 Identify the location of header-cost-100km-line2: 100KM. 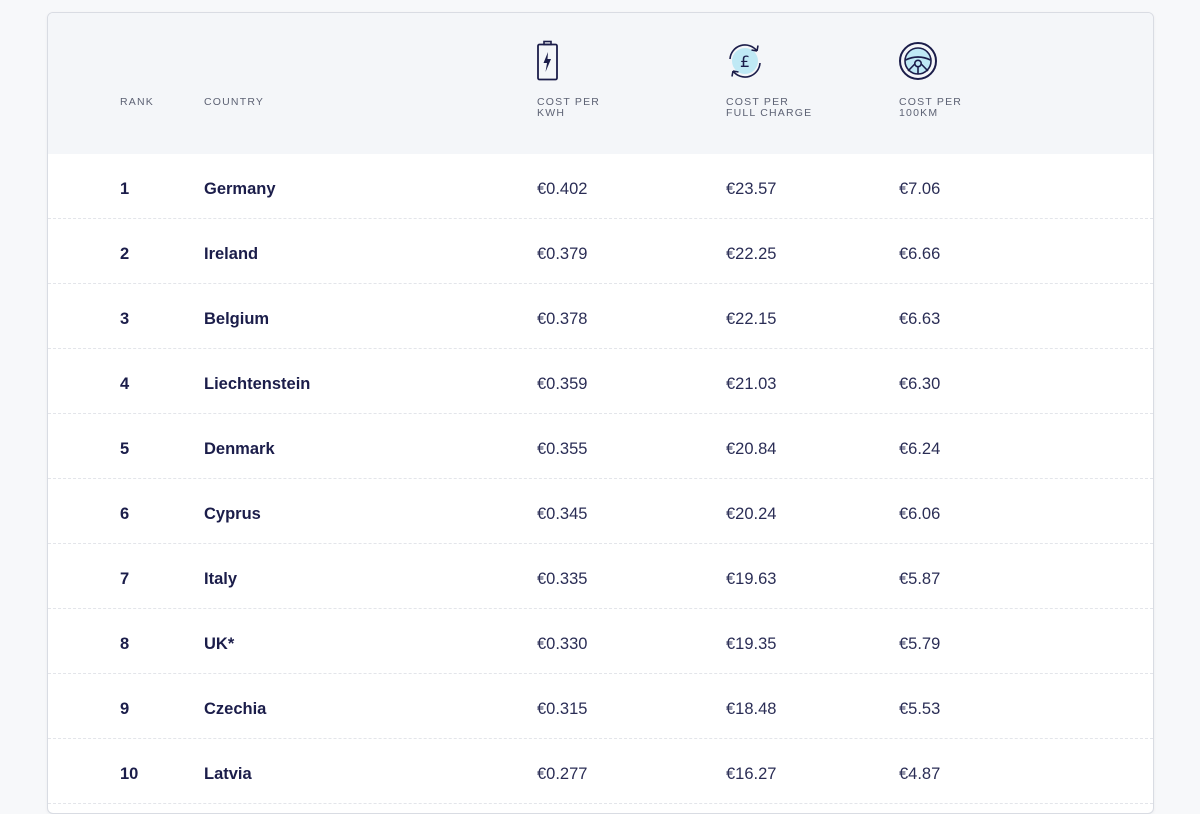
(919, 113).